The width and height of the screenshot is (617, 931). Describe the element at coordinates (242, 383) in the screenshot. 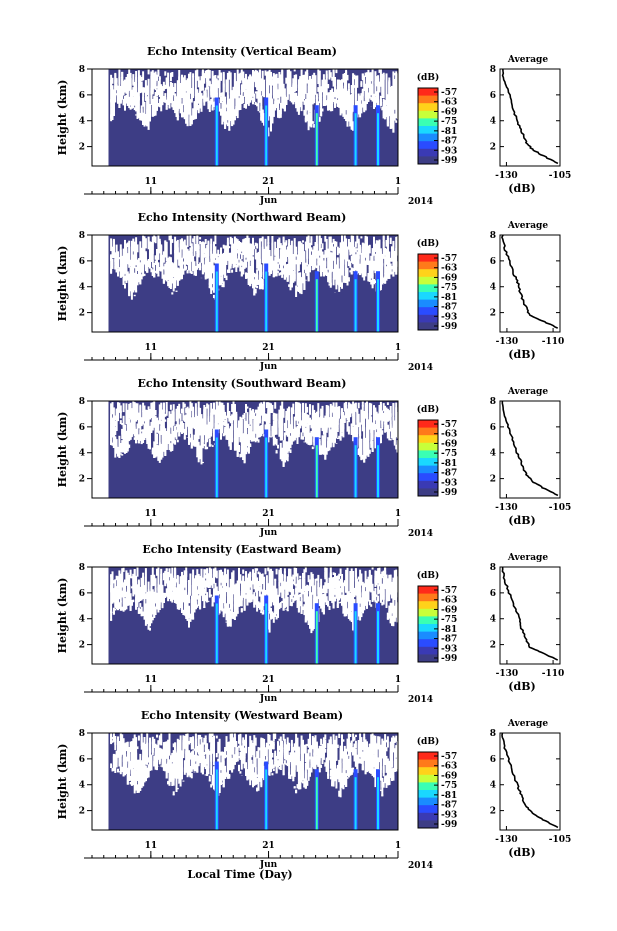

I see `panel-title: Echo Intensity (Southward Beam)` at that location.